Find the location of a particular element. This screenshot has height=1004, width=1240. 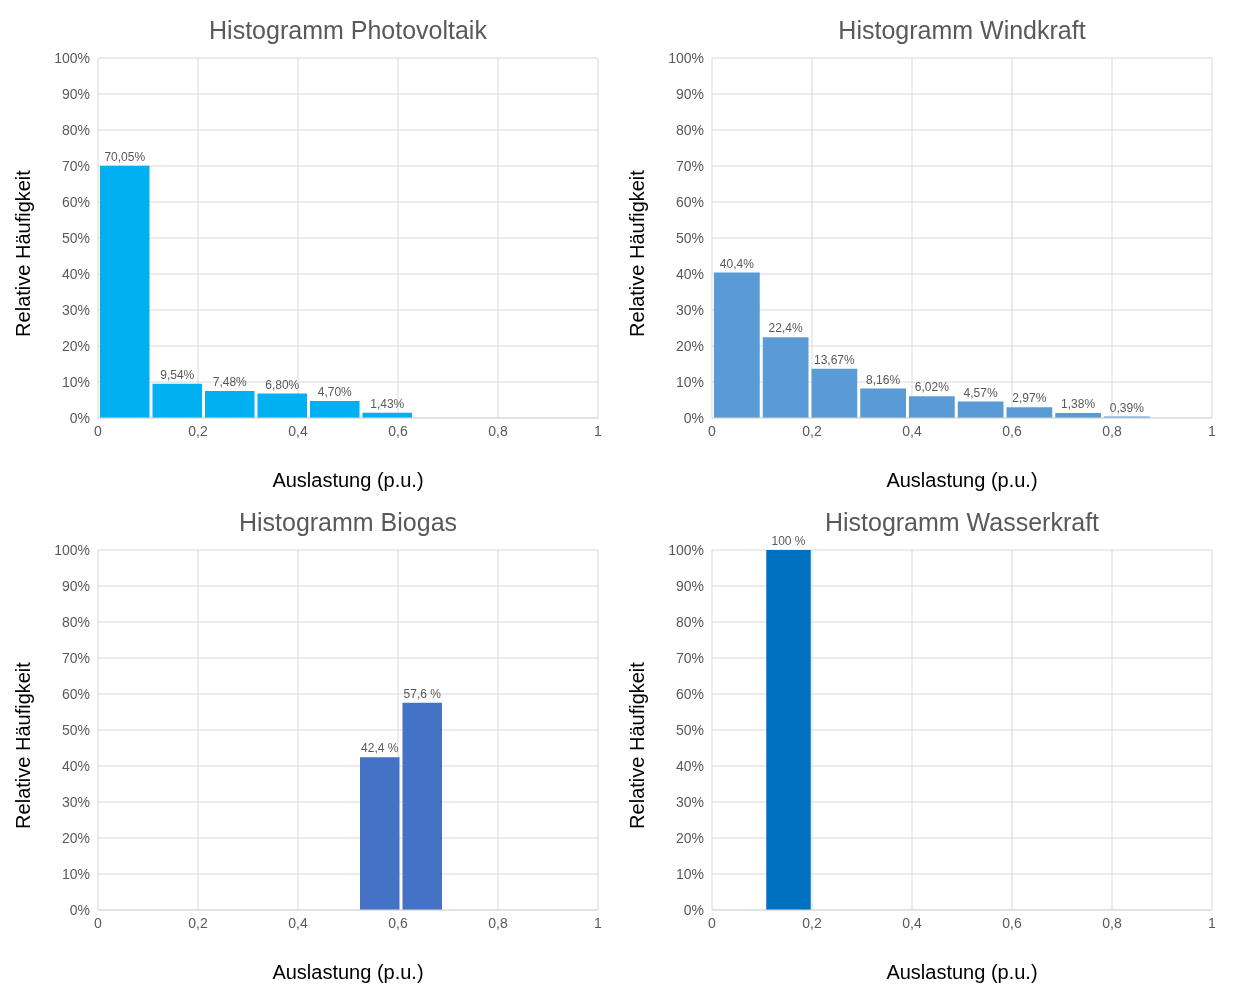

data-label: 13,67% is located at coordinates (835, 359).